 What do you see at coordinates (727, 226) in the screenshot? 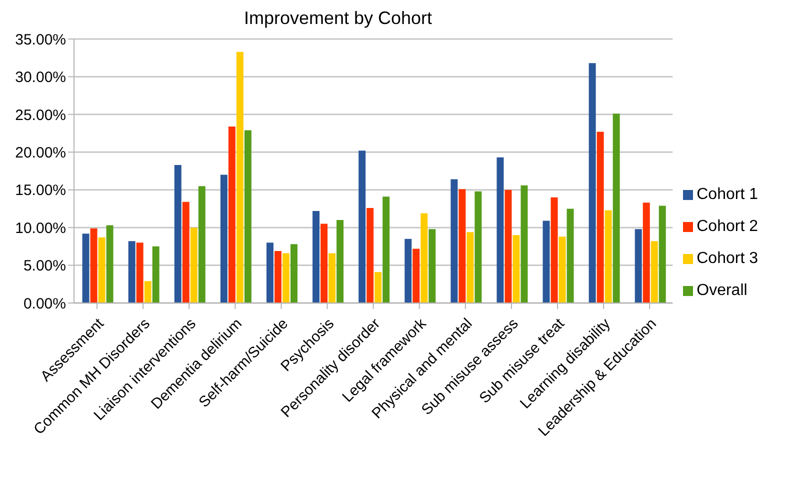
I see `legend-label: Cohort 2` at bounding box center [727, 226].